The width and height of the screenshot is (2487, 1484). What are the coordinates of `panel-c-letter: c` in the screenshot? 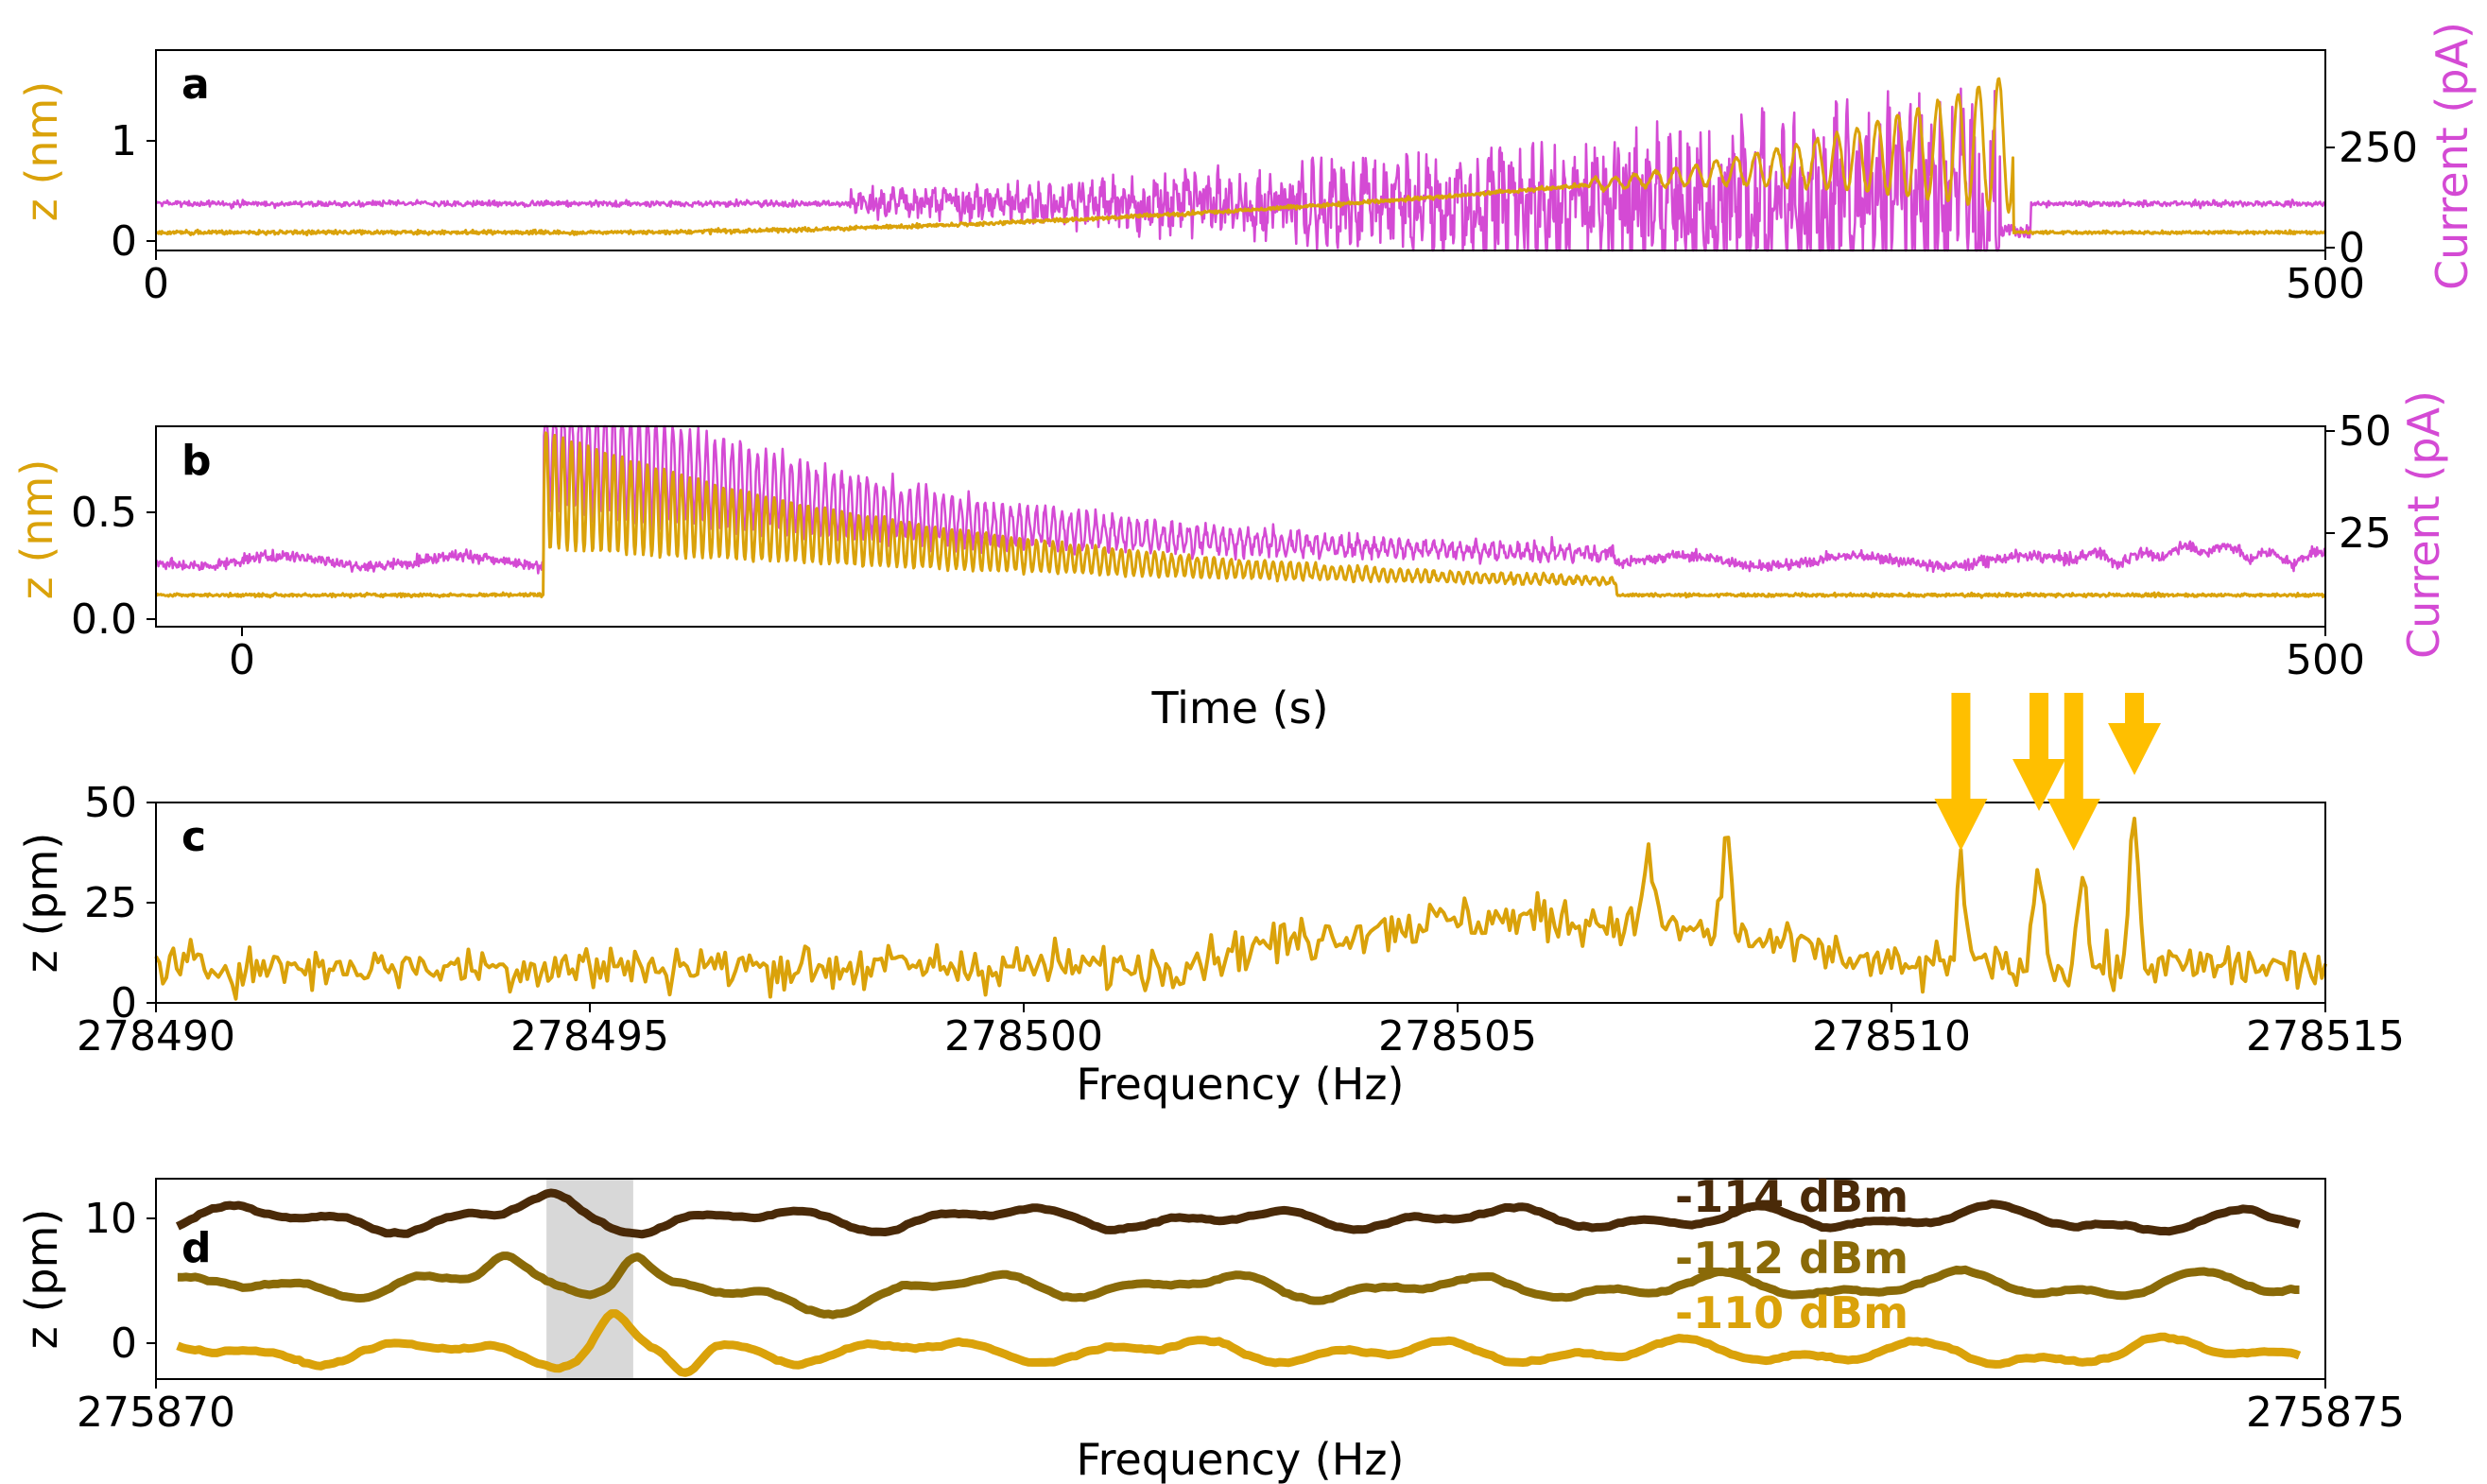 It's located at (193, 837).